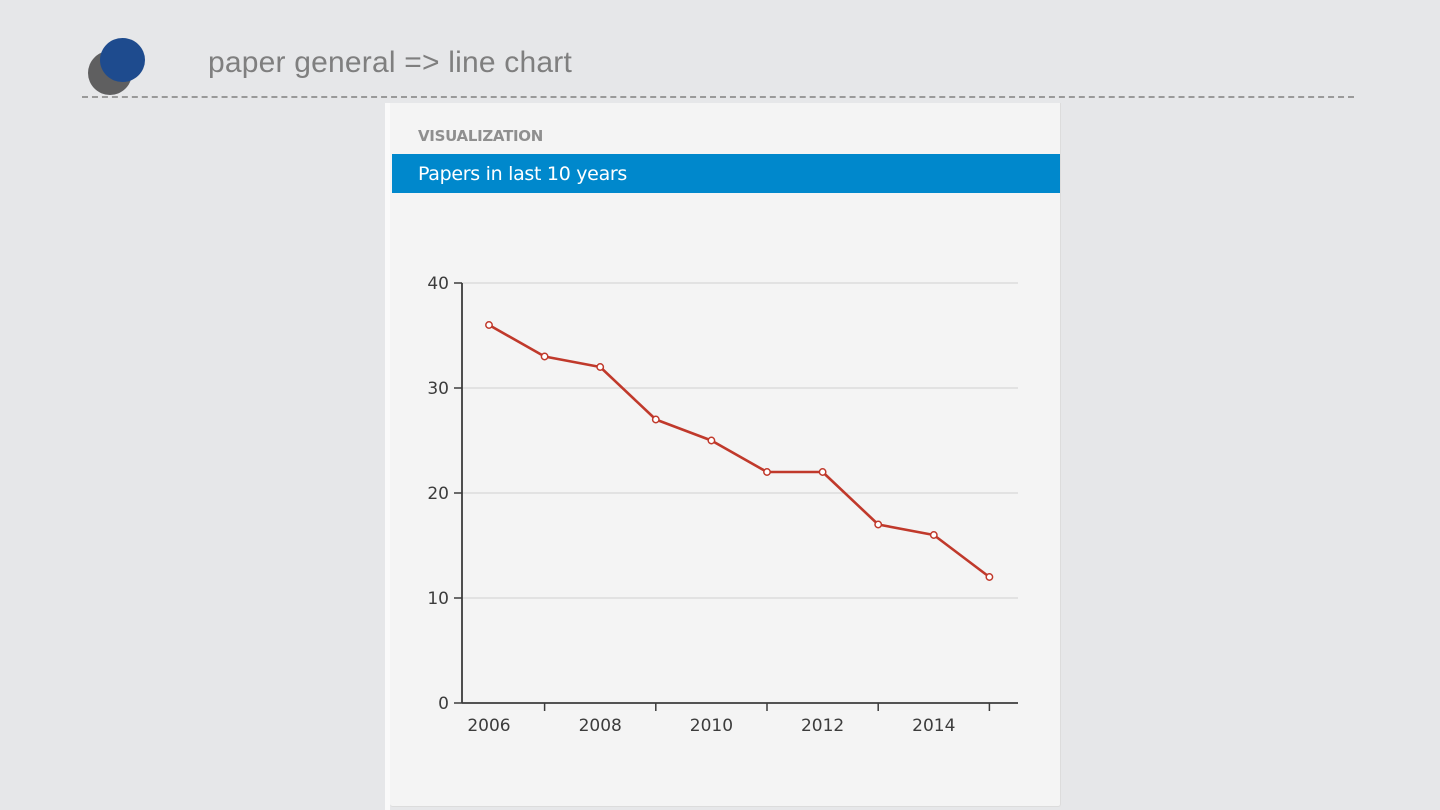 This screenshot has width=1440, height=810. I want to click on y-tick-label: 20, so click(438, 494).